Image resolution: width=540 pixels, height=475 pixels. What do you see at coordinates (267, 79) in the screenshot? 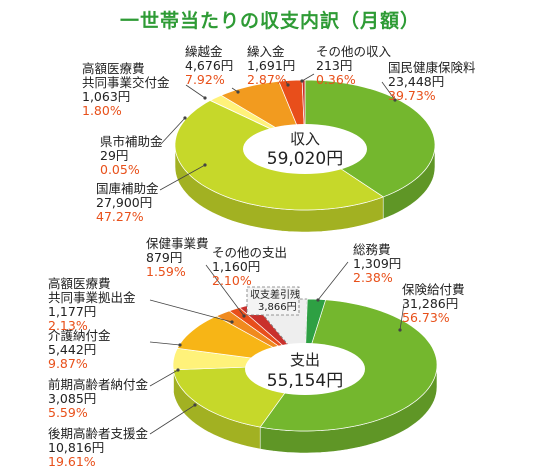
I see `slice-percent: 2.87%` at bounding box center [267, 79].